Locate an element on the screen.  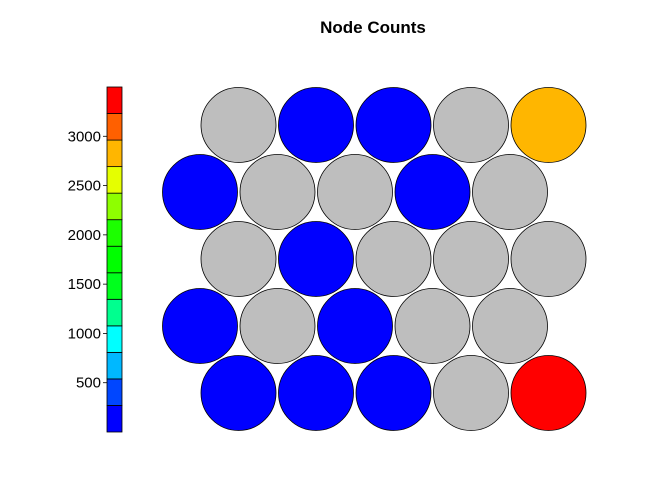
chart-title: Node Counts is located at coordinates (373, 27).